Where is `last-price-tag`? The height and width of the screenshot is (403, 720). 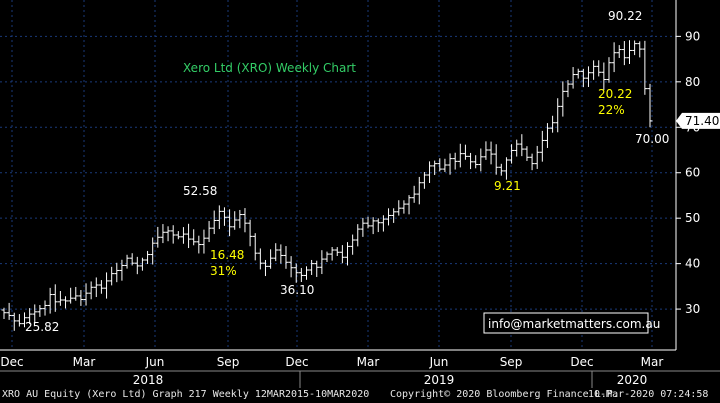
last-price-tag is located at coordinates (698, 120).